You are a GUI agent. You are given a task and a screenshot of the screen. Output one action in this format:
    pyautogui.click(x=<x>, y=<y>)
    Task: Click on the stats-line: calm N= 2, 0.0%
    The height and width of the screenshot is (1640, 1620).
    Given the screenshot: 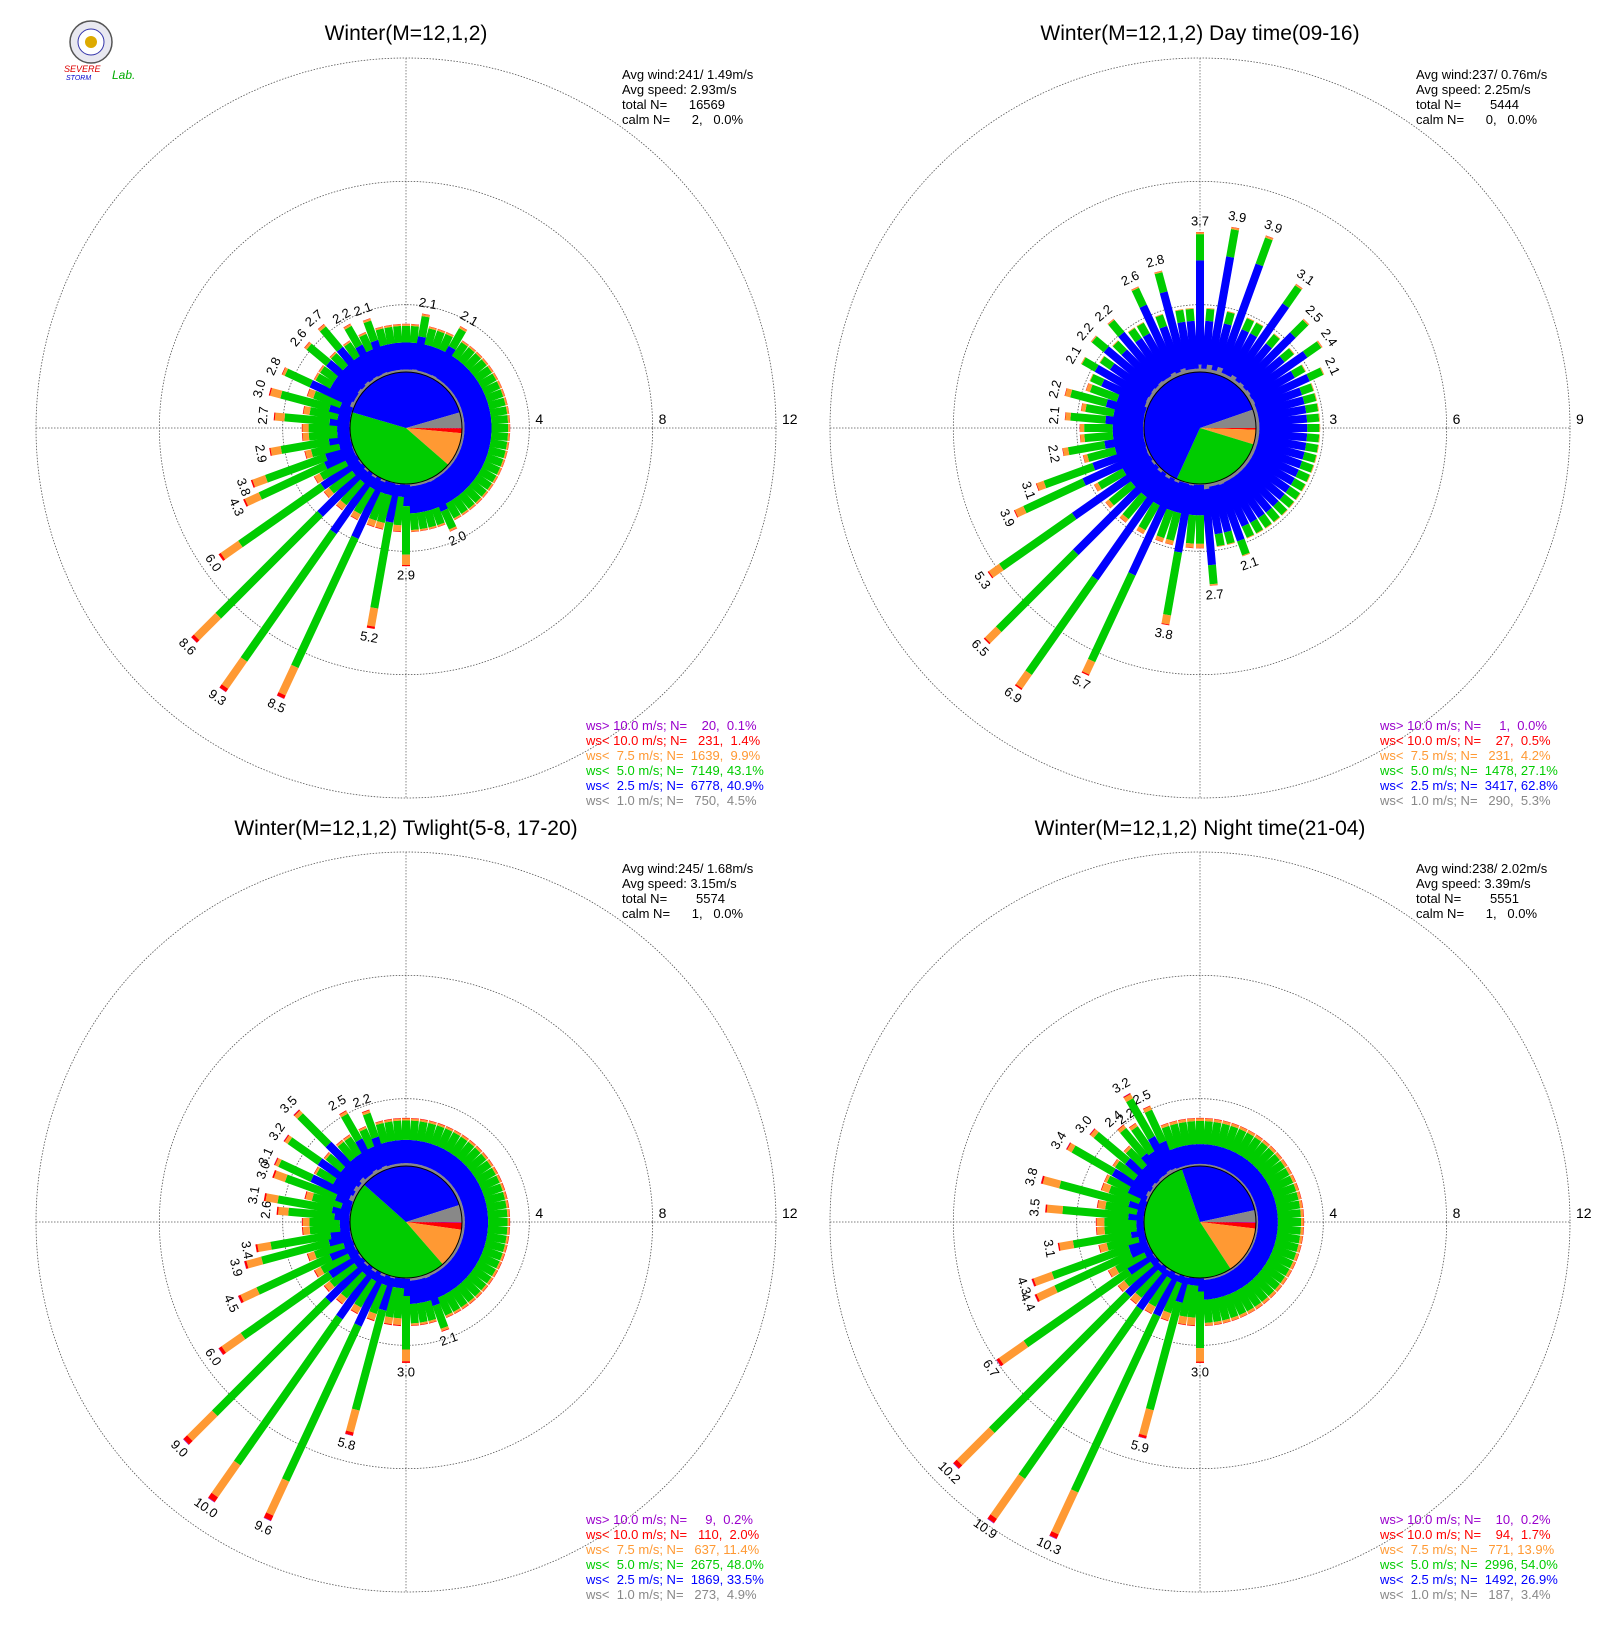 What is the action you would take?
    pyautogui.click(x=682, y=119)
    